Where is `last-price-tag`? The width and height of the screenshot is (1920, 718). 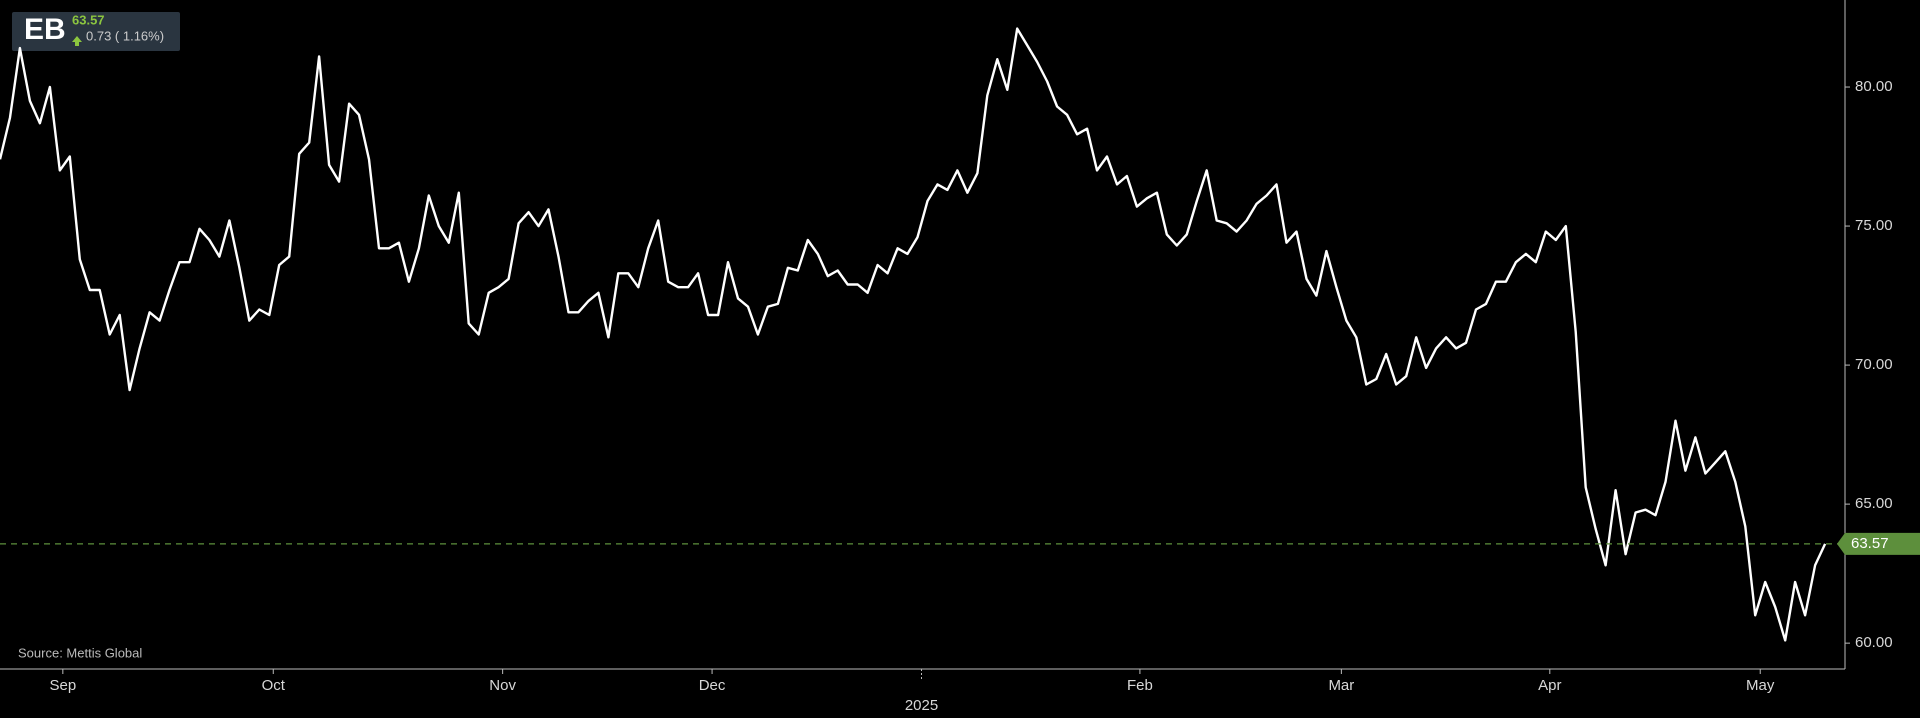
last-price-tag is located at coordinates (1878, 543).